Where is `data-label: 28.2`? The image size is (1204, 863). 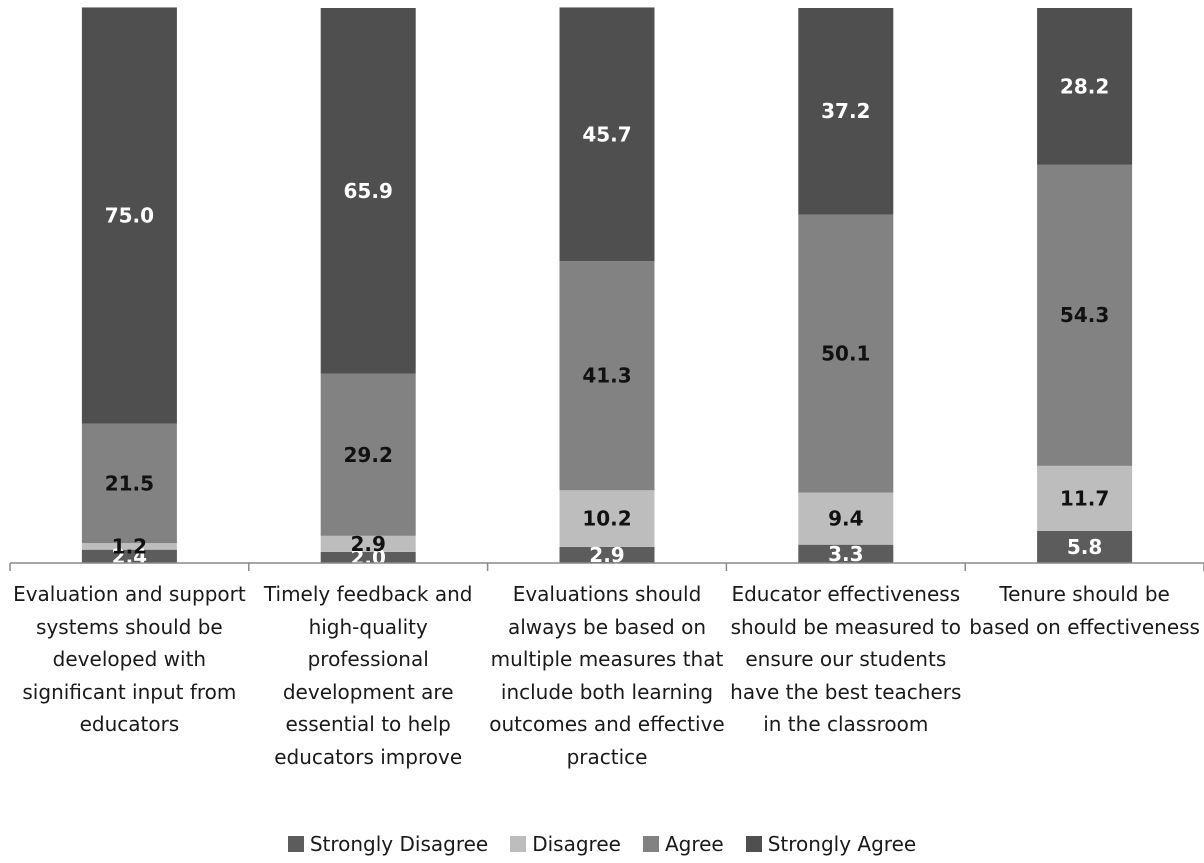
data-label: 28.2 is located at coordinates (1084, 86).